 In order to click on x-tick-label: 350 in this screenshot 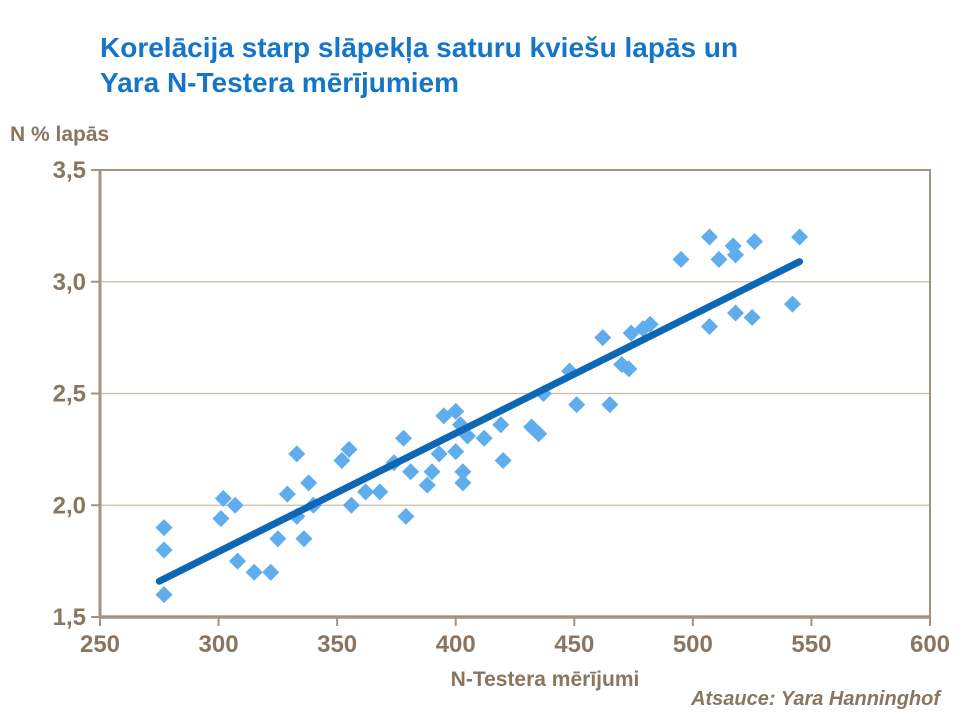, I will do `click(337, 644)`.